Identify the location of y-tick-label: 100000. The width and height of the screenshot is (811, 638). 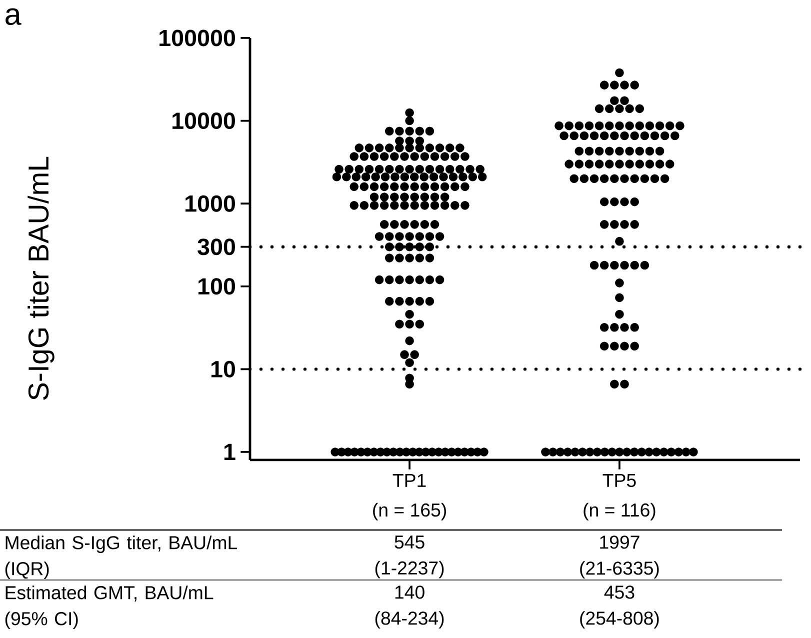
(197, 38).